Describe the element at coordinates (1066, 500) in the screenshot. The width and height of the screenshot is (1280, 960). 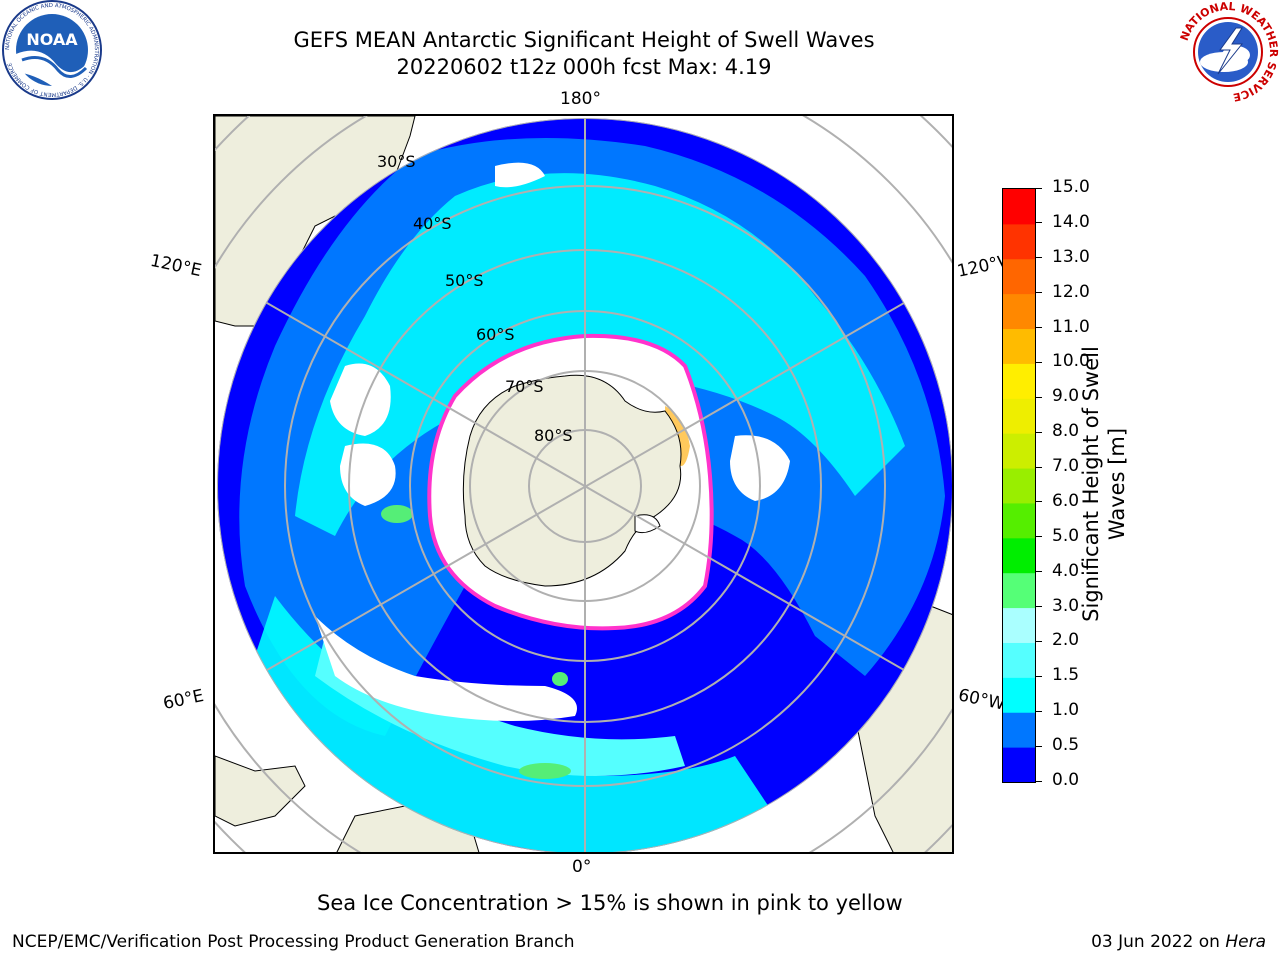
I see `colorbar-tick-label: 6.0` at that location.